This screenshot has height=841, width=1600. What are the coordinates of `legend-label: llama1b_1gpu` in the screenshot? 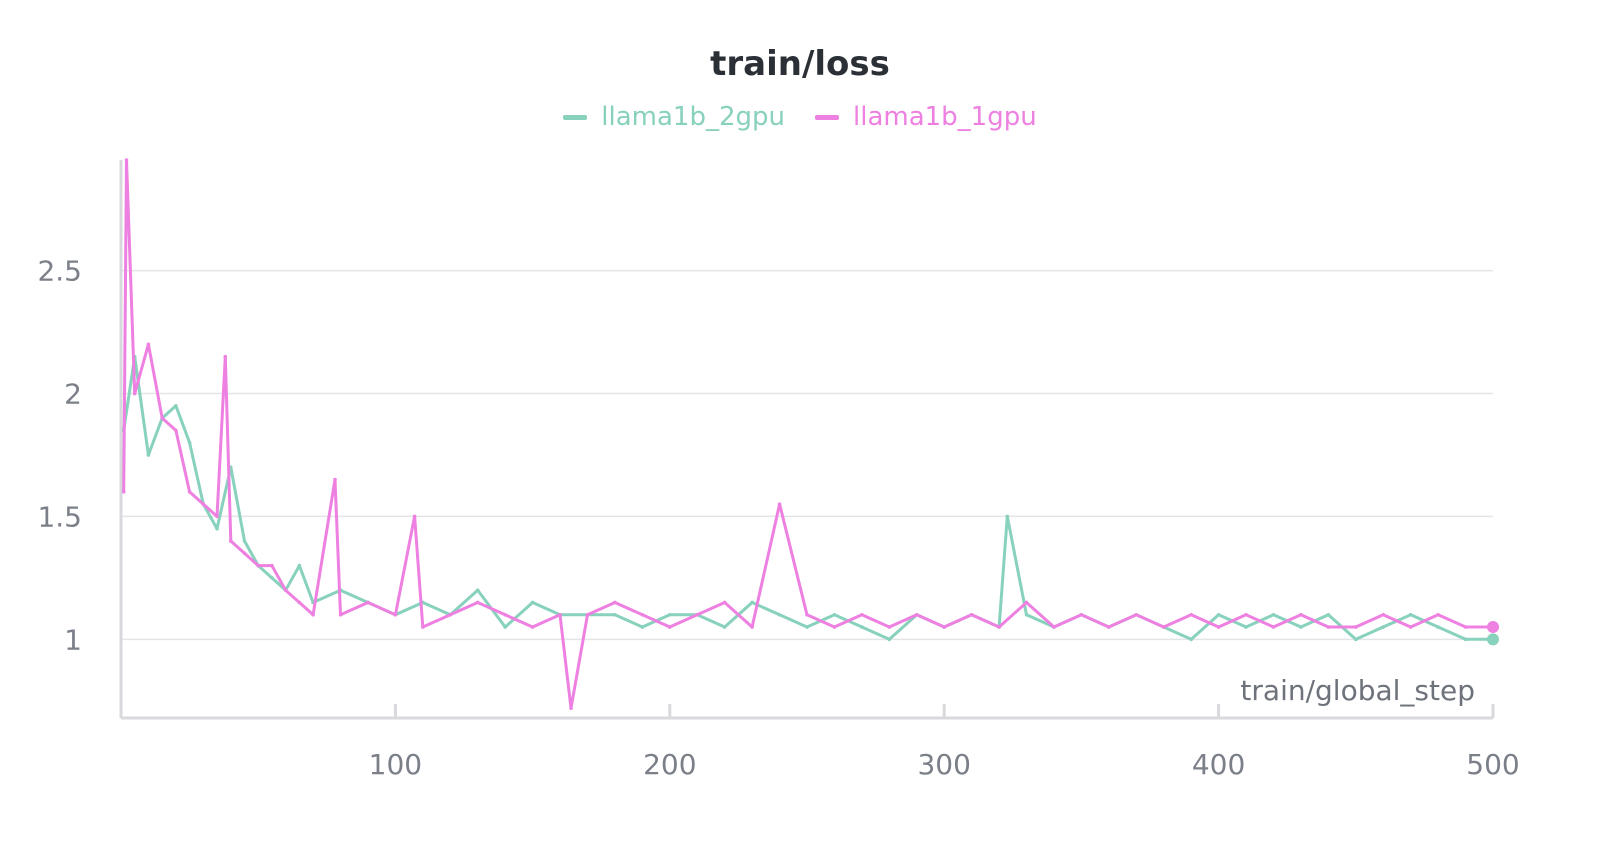 It's located at (945, 117).